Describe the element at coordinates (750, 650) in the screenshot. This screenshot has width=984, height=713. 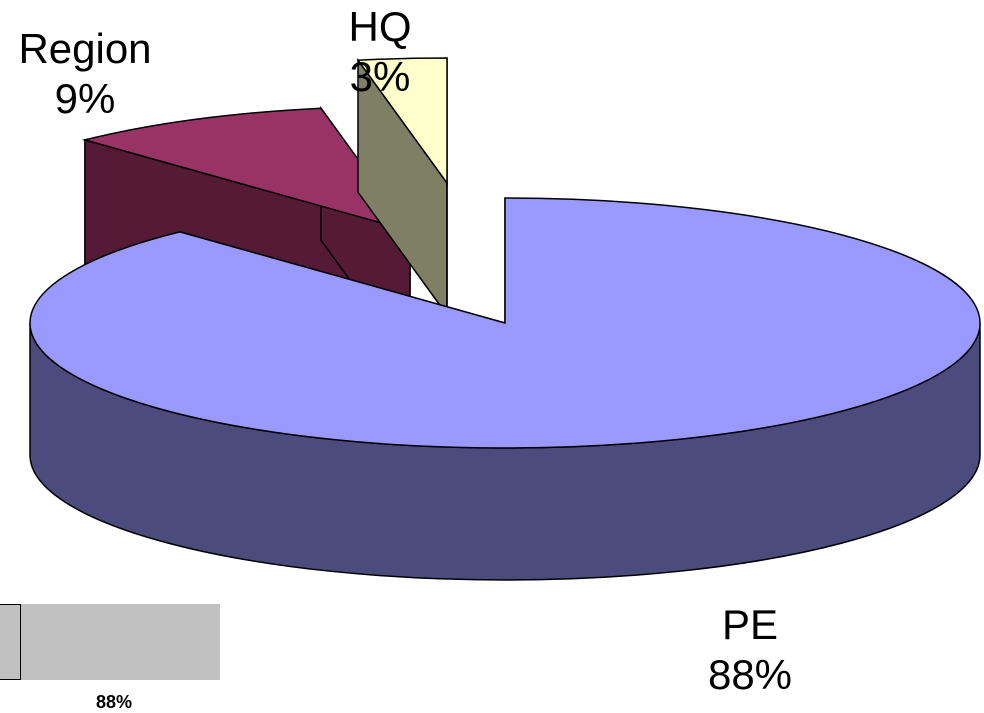
I see `slice-label-pe: PE 88%` at that location.